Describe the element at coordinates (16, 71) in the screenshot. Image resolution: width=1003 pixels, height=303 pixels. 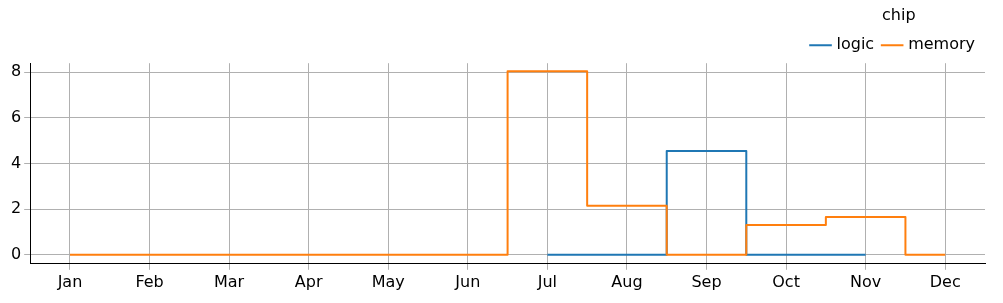
I see `y-tick-label: 8` at that location.